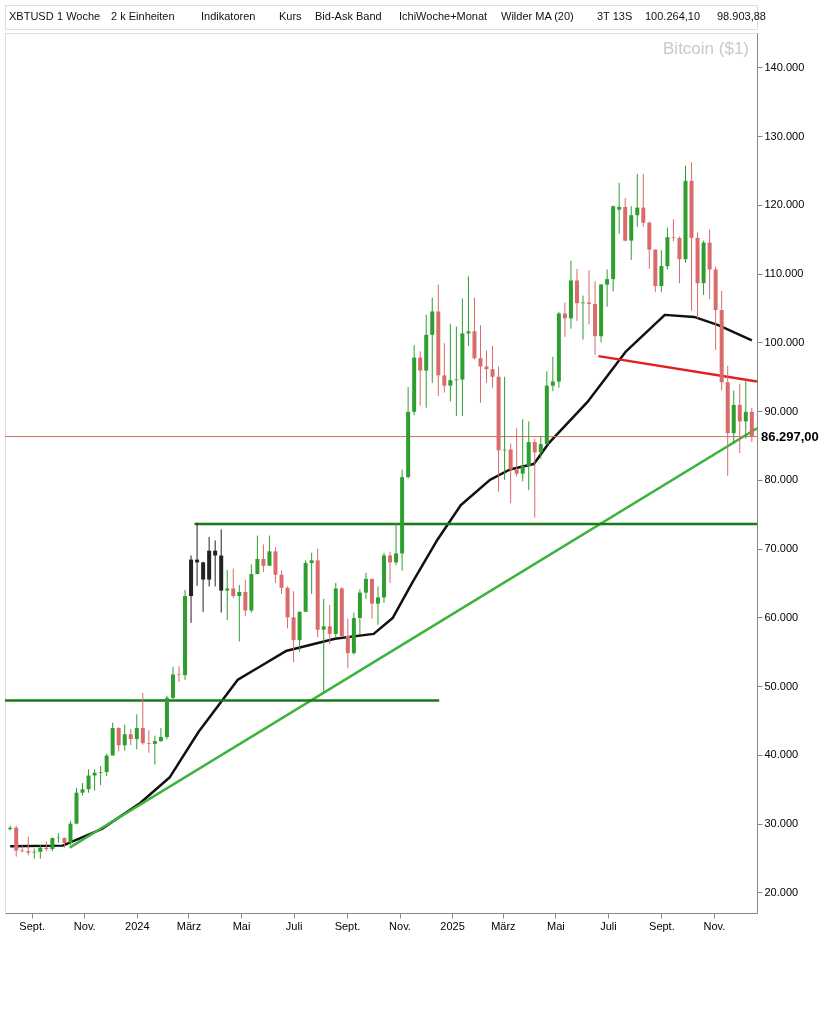 The height and width of the screenshot is (1009, 838). Describe the element at coordinates (781, 479) in the screenshot. I see `y-tick-label: 80.000` at that location.